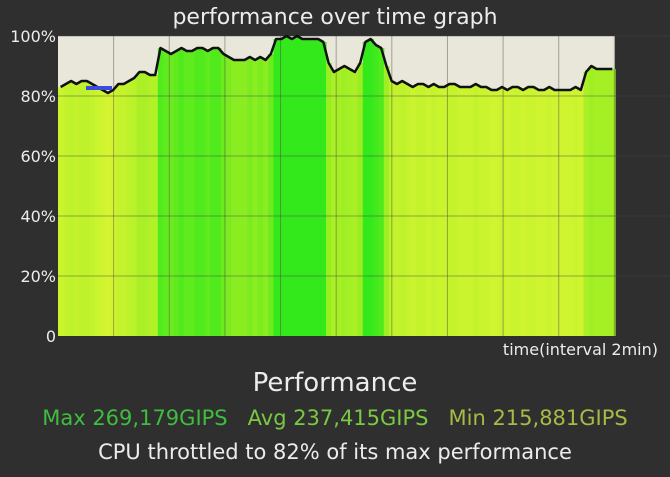  Describe the element at coordinates (33, 36) in the screenshot. I see `y-tick-100: 100%` at that location.